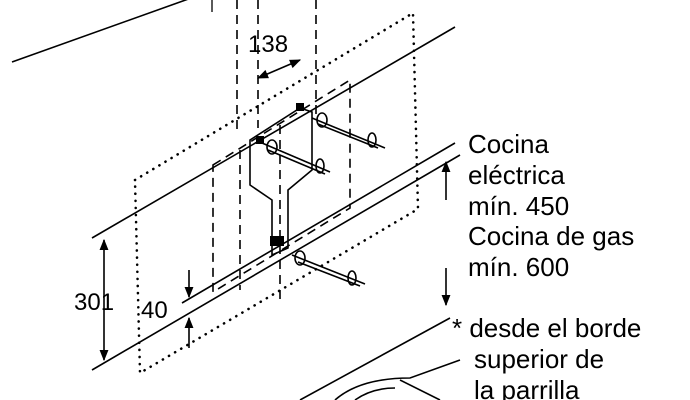  What do you see at coordinates (328, 268) in the screenshot?
I see `screw-lower` at bounding box center [328, 268].